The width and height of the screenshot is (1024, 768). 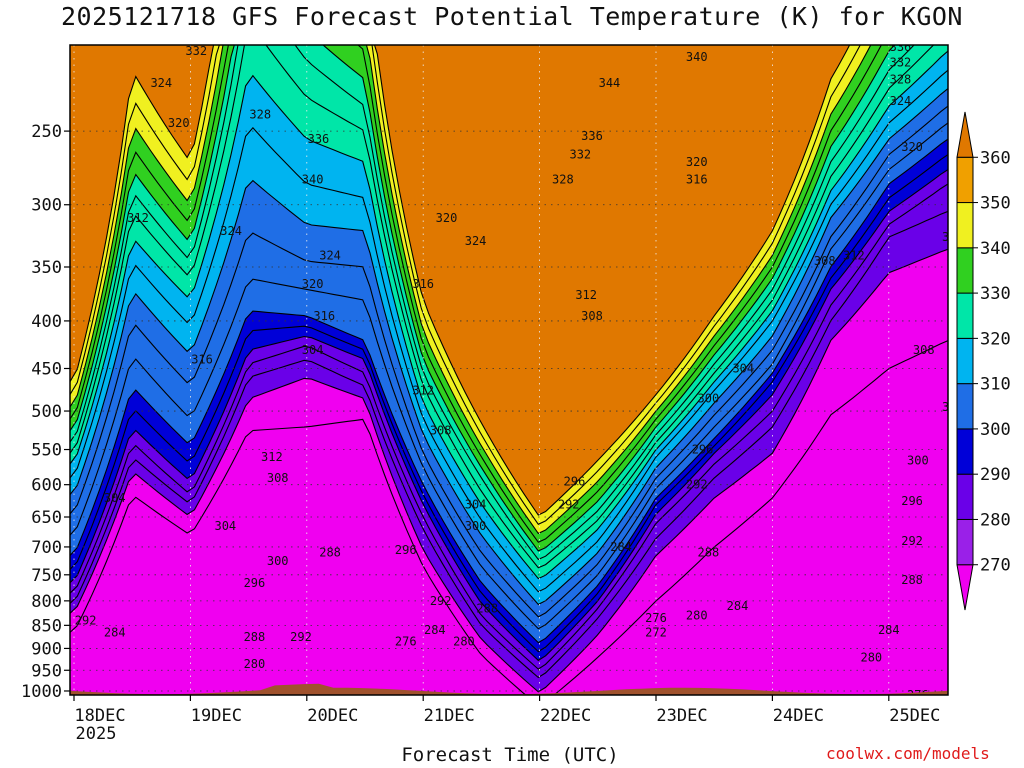 I want to click on credit-link: coolwx.com/models, so click(x=908, y=753).